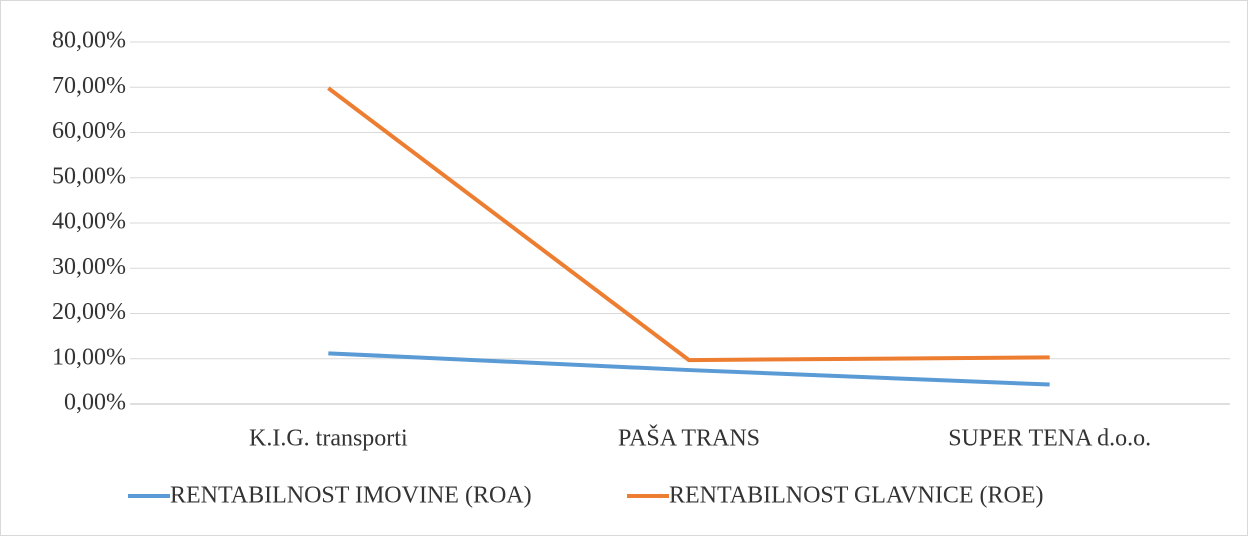 This screenshot has height=536, width=1248. Describe the element at coordinates (89, 222) in the screenshot. I see `y-tick-label: 40,00%` at that location.